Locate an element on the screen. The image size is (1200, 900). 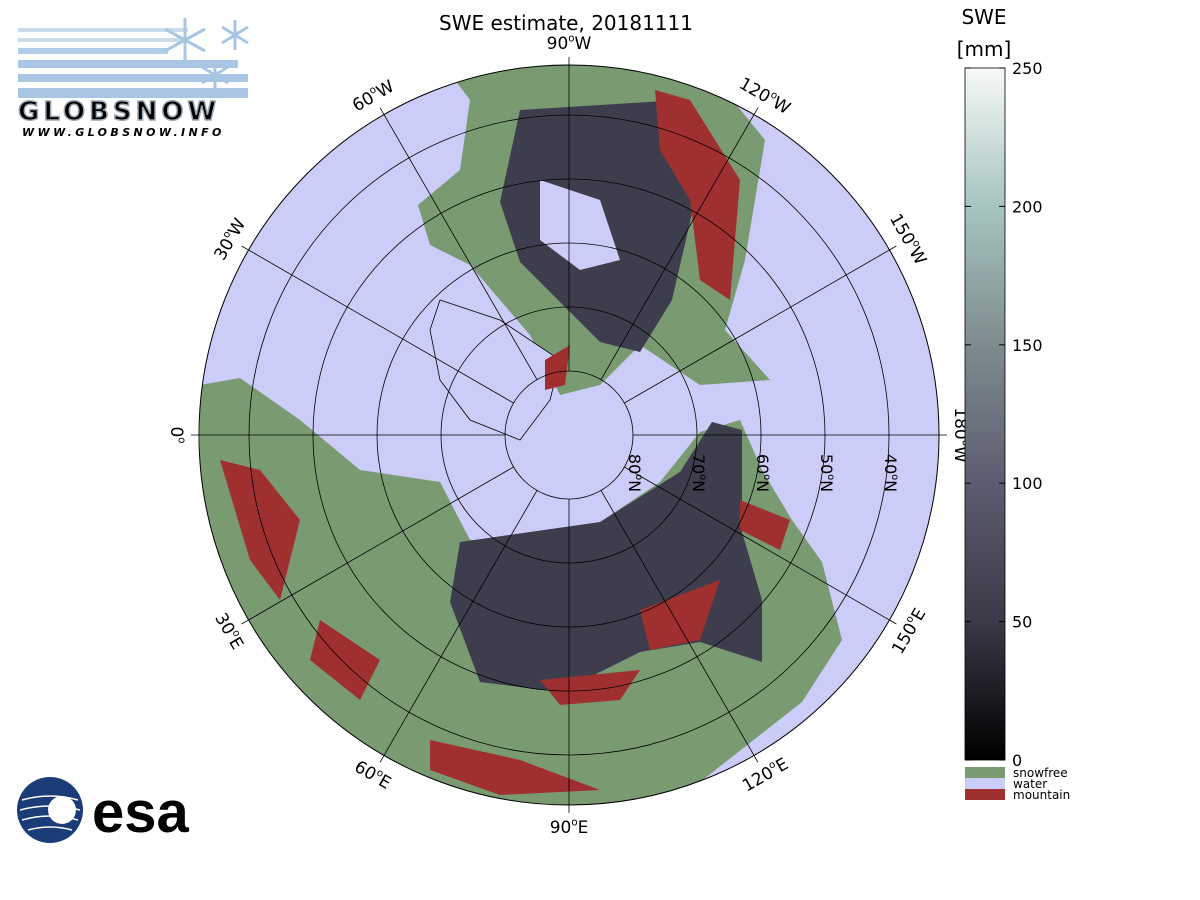
colorbar-tick-label: 0 is located at coordinates (1017, 760).